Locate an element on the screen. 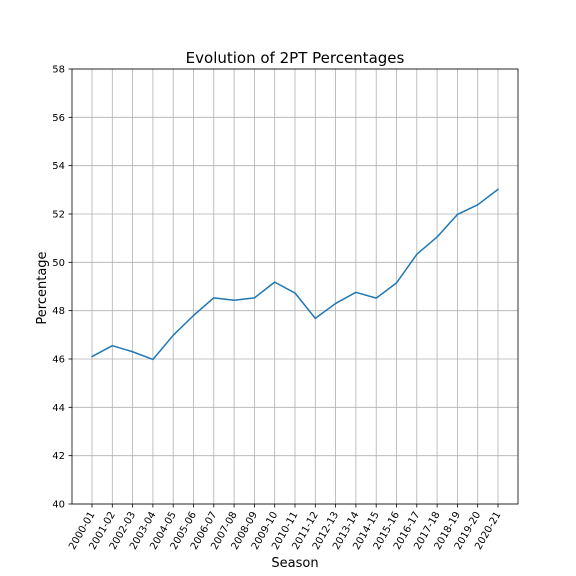  y-tick-label: 46 is located at coordinates (58, 360).